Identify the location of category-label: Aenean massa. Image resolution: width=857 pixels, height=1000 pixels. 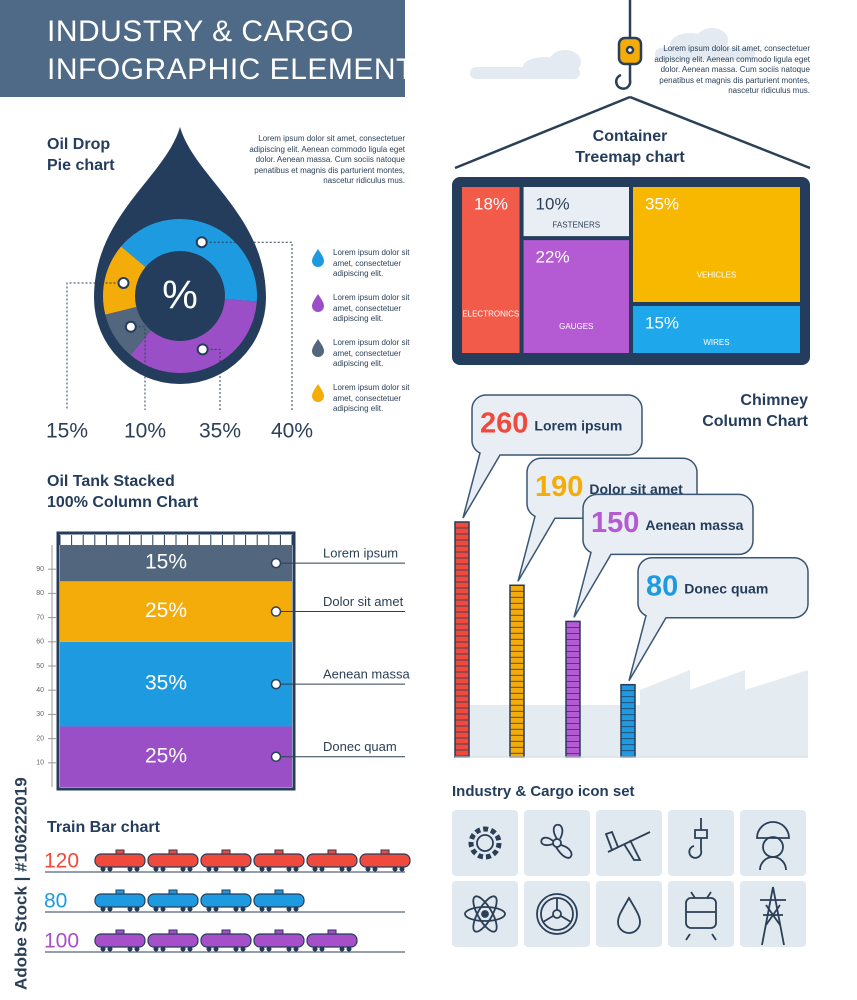
(694, 525).